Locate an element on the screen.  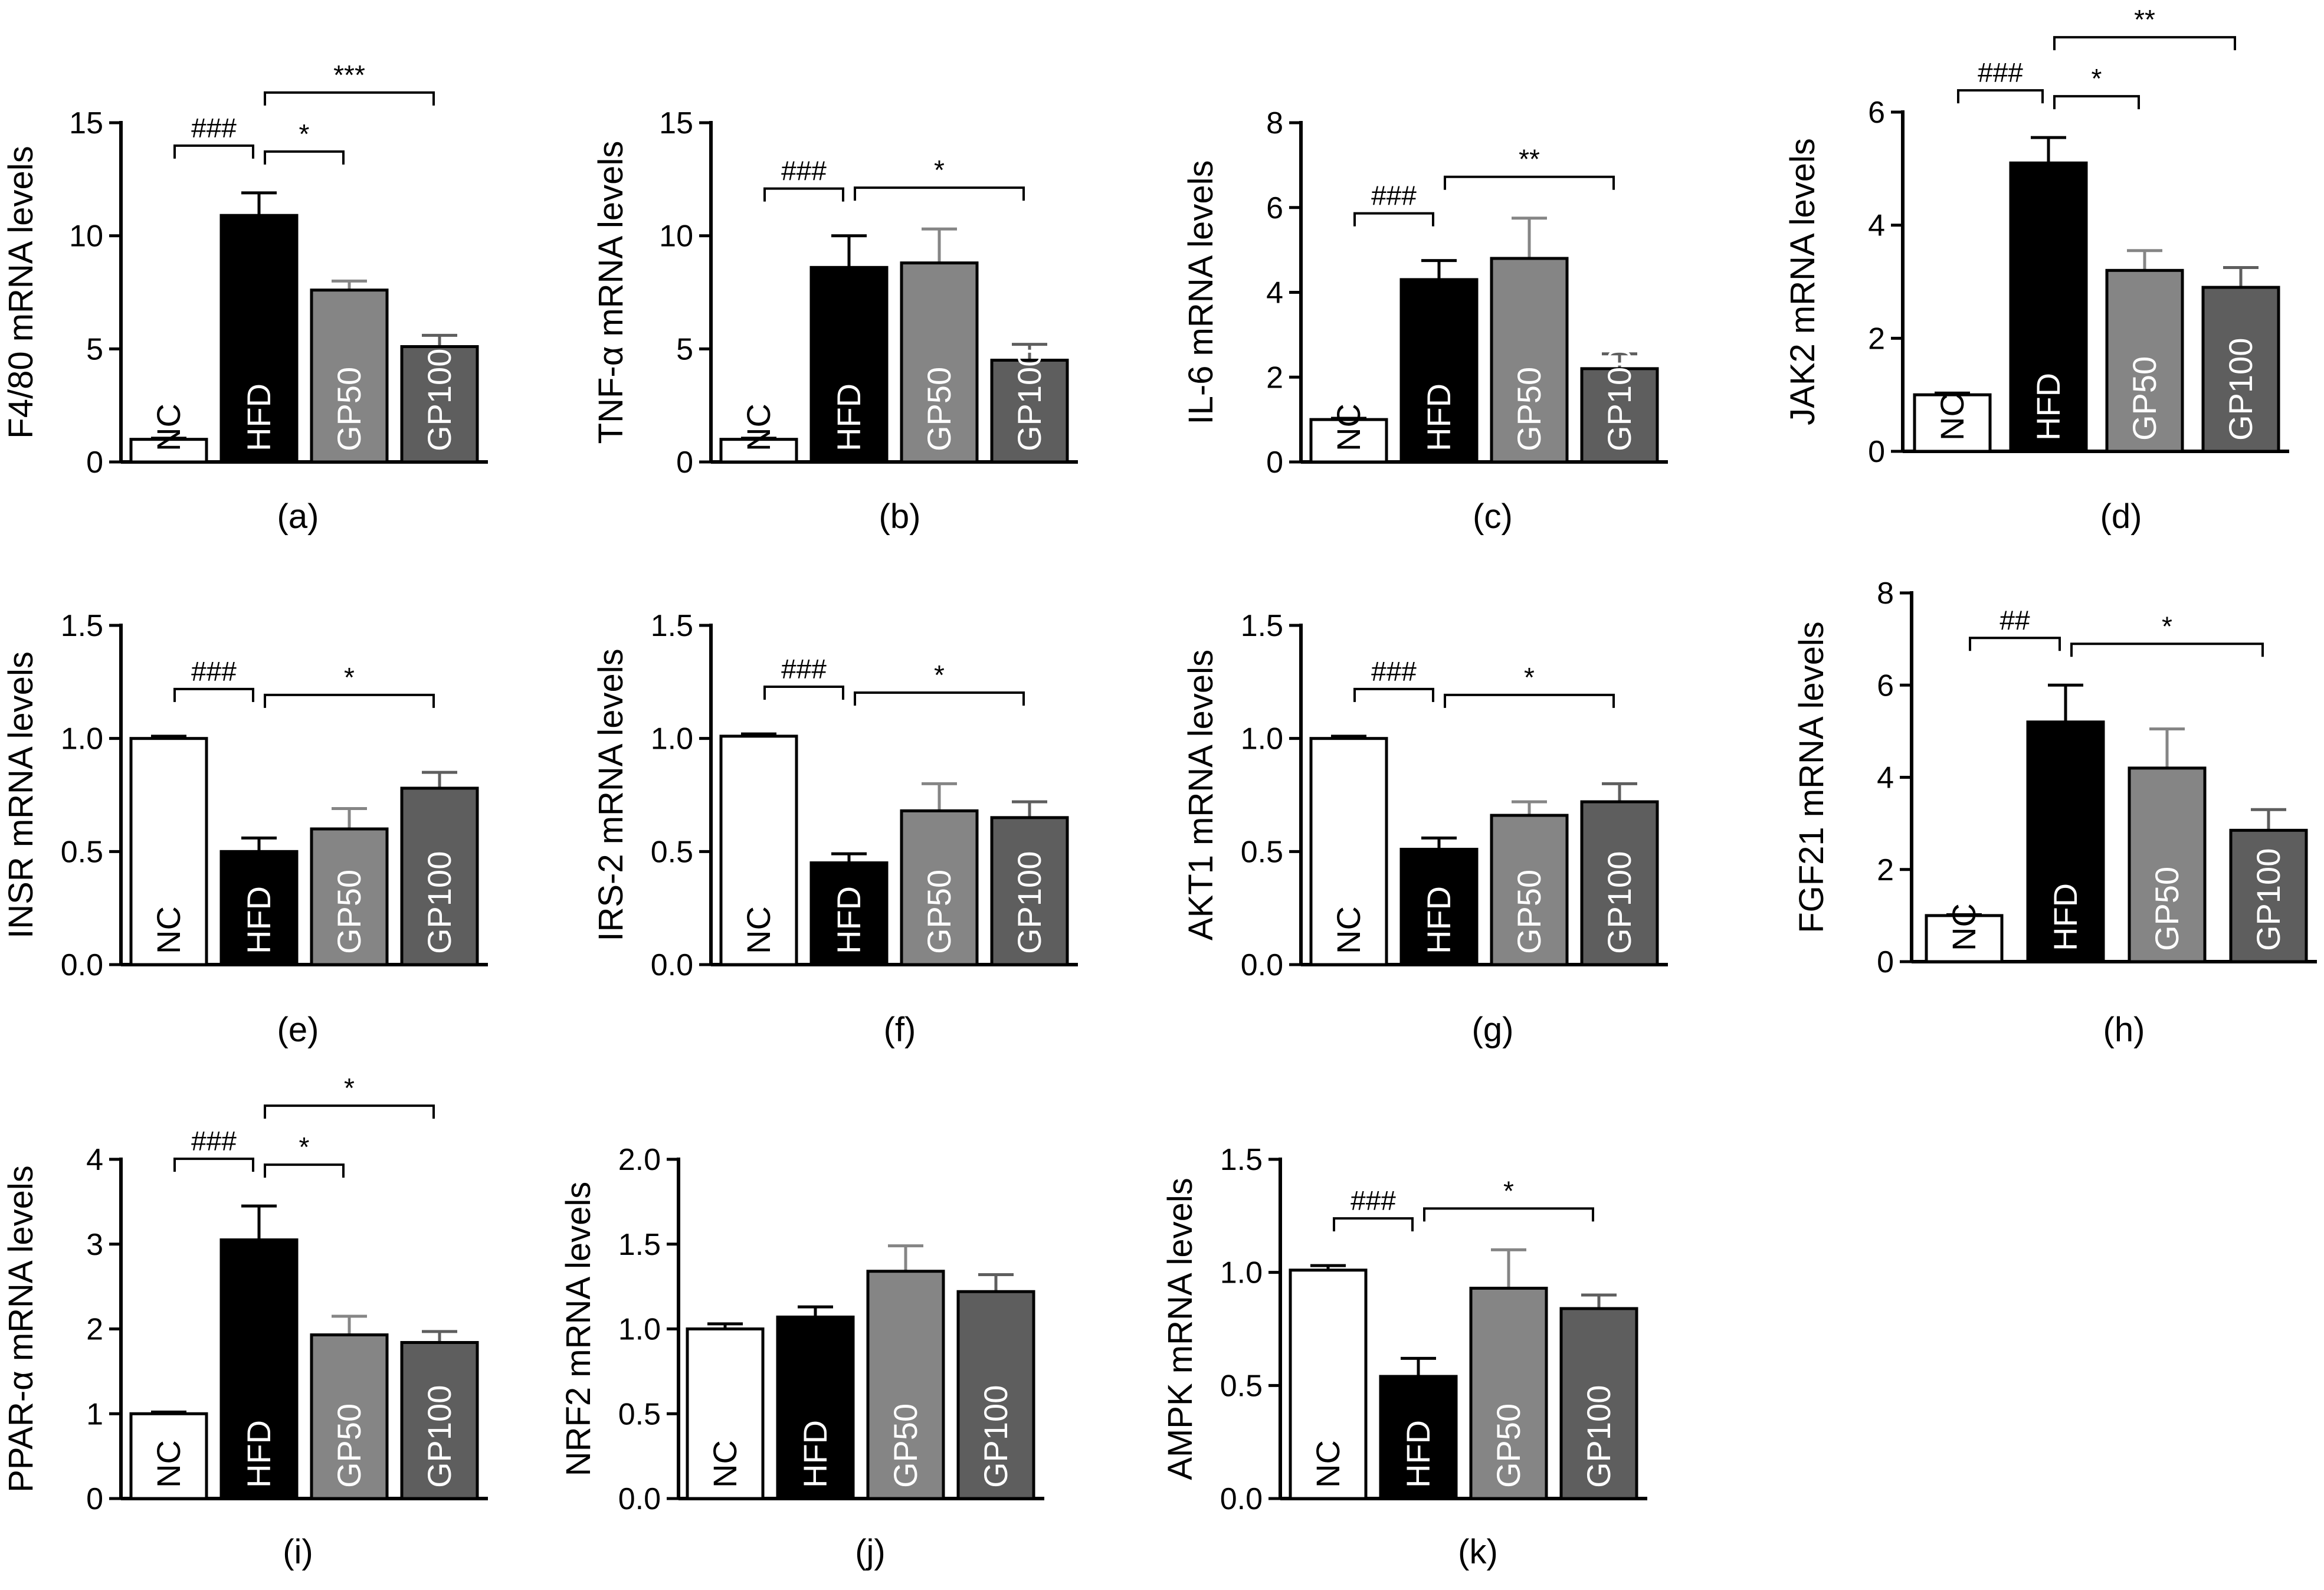
y-axis-title: TNF-α mRNA levels is located at coordinates (611, 292).